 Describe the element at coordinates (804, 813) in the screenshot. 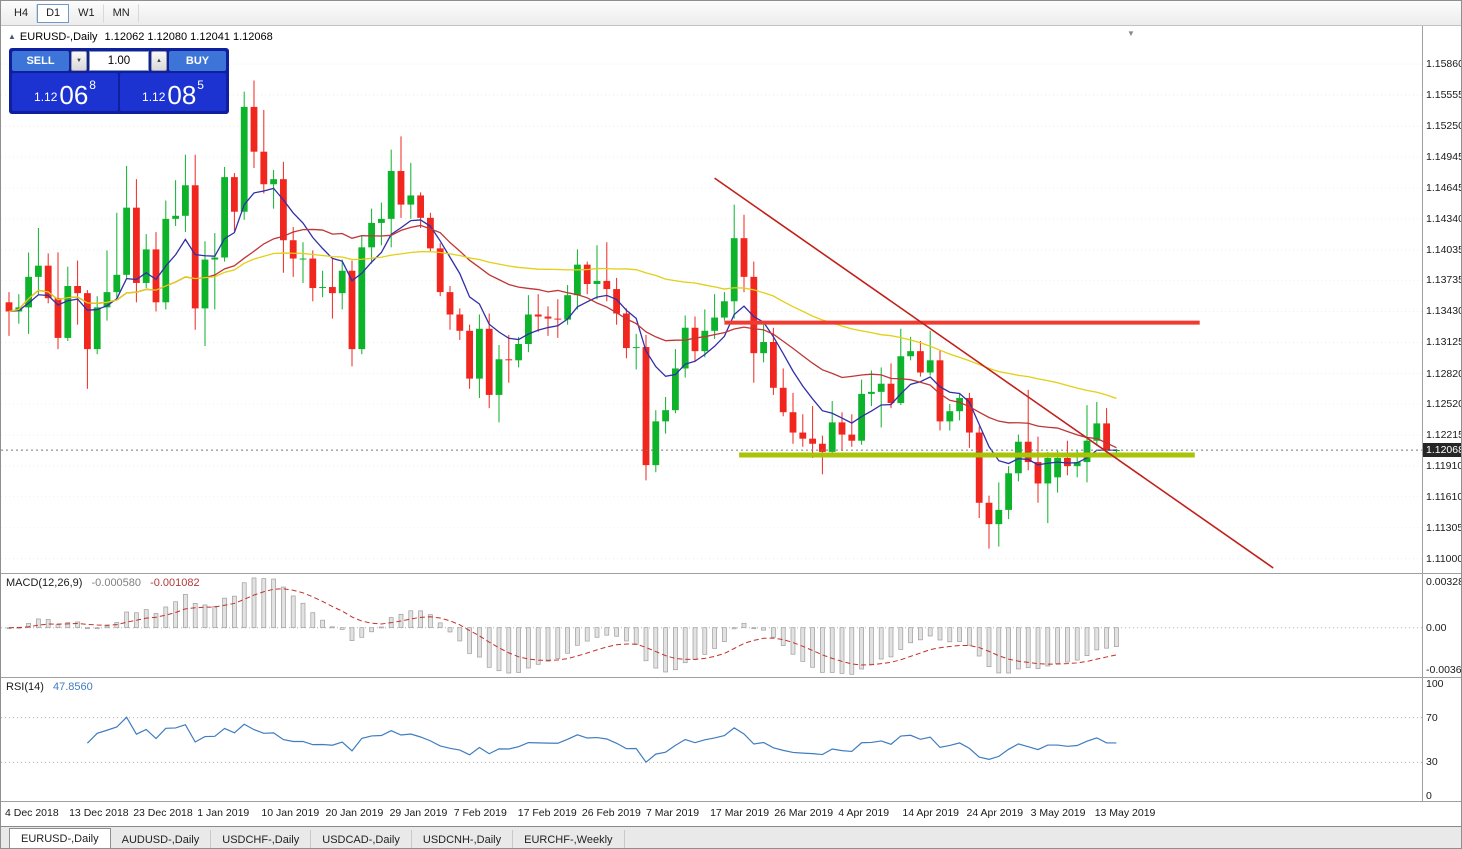

I see `date-label: 26 Mar 2019` at that location.